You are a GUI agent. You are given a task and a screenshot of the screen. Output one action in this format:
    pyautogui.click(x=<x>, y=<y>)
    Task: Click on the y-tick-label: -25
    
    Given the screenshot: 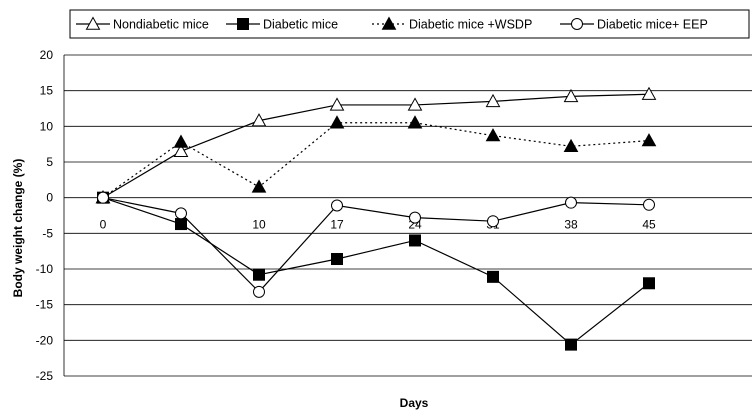 What is the action you would take?
    pyautogui.click(x=45, y=376)
    